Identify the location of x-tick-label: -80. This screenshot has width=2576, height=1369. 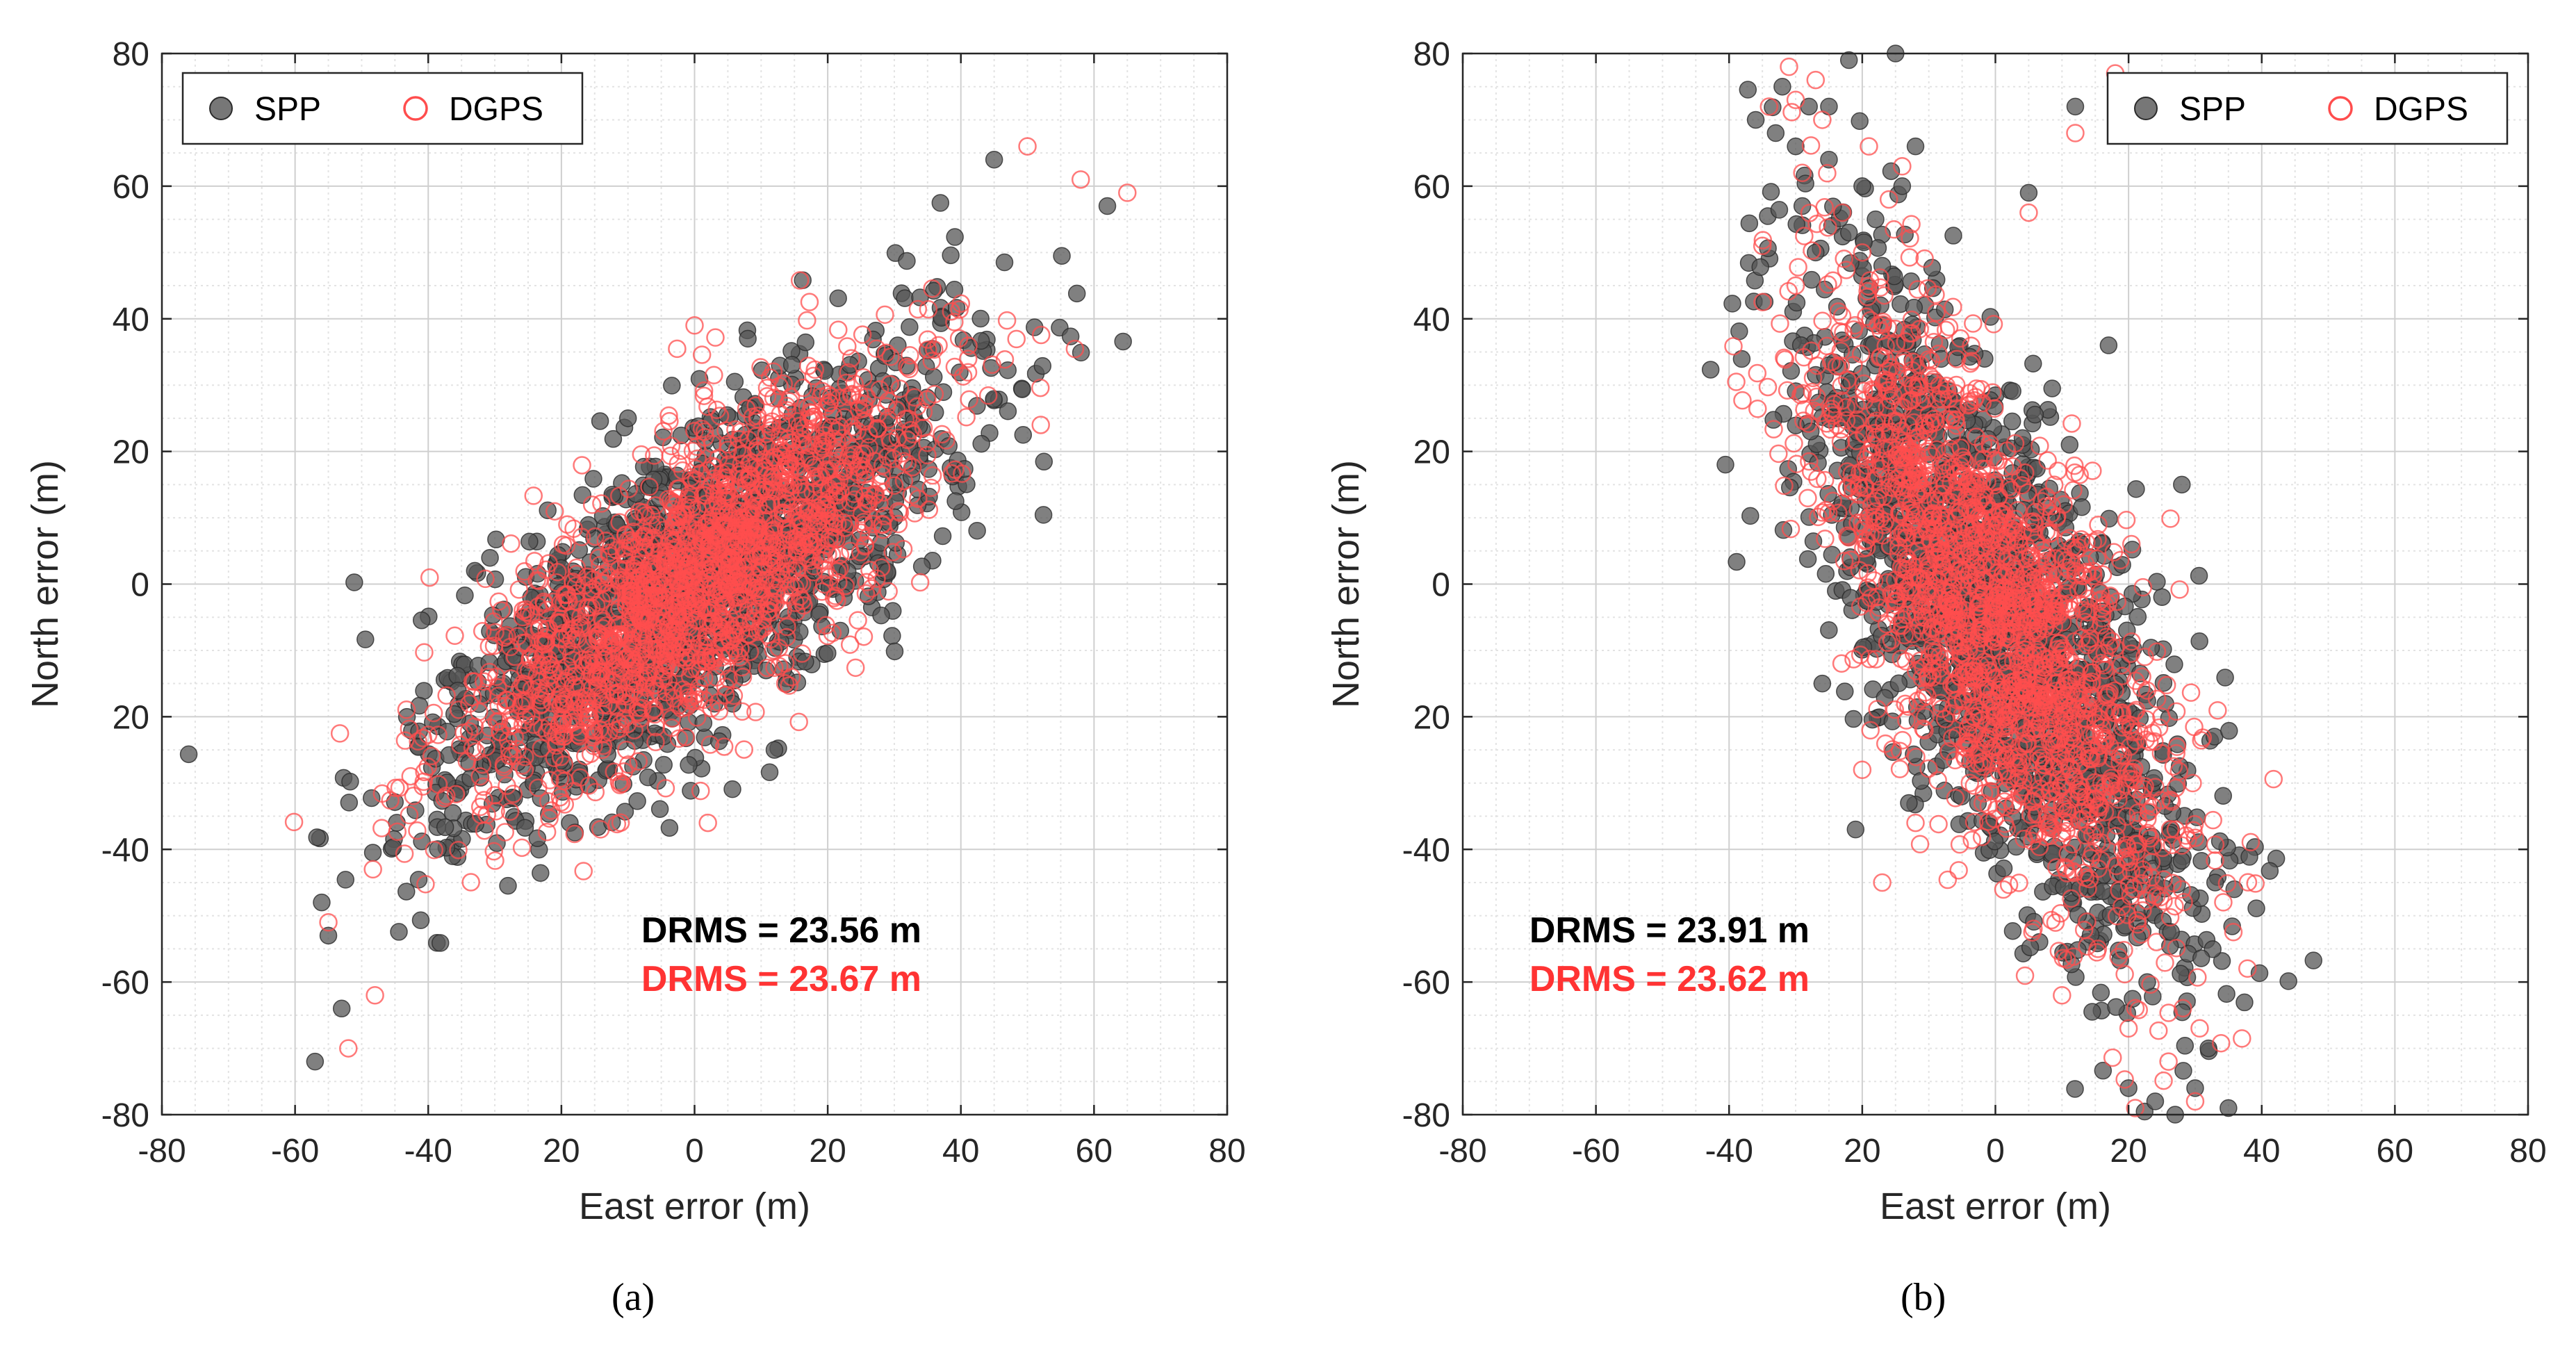
(162, 1151).